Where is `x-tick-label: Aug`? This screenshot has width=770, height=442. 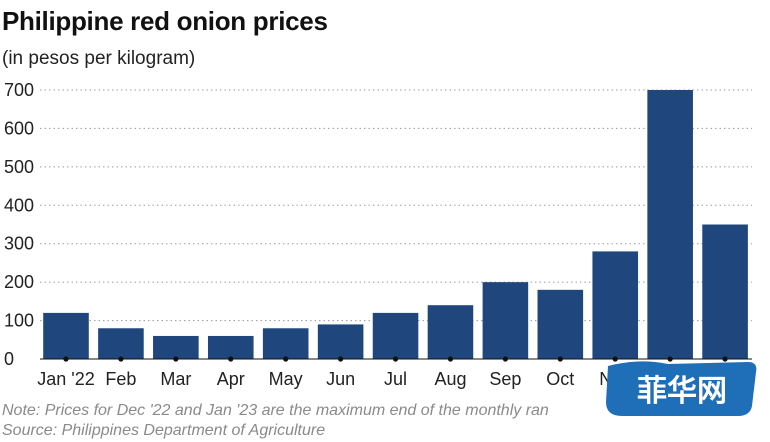
x-tick-label: Aug is located at coordinates (450, 379).